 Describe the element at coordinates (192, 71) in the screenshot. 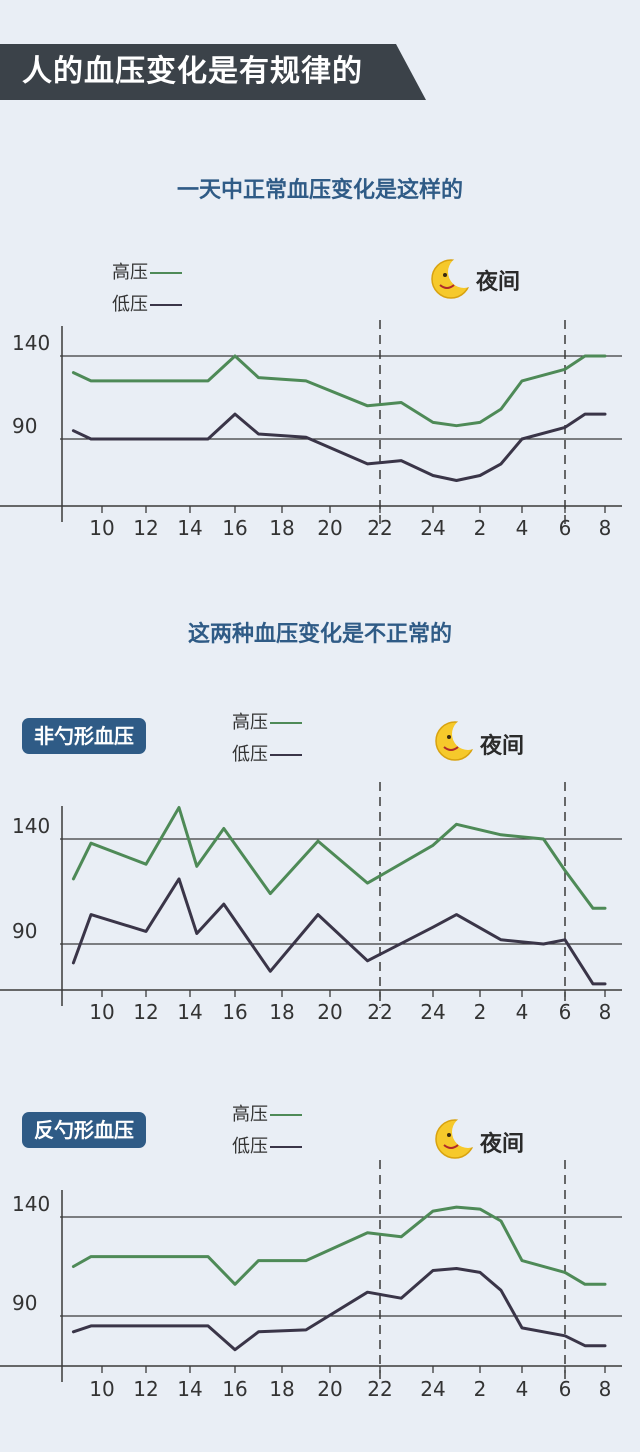

I see `page-title: 人的血压变化是有规律的` at that location.